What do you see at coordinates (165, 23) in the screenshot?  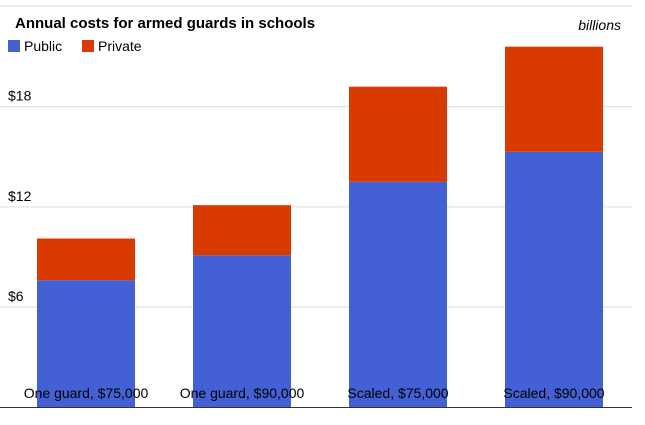 I see `chart-title: Annual costs for armed guards in schools` at bounding box center [165, 23].